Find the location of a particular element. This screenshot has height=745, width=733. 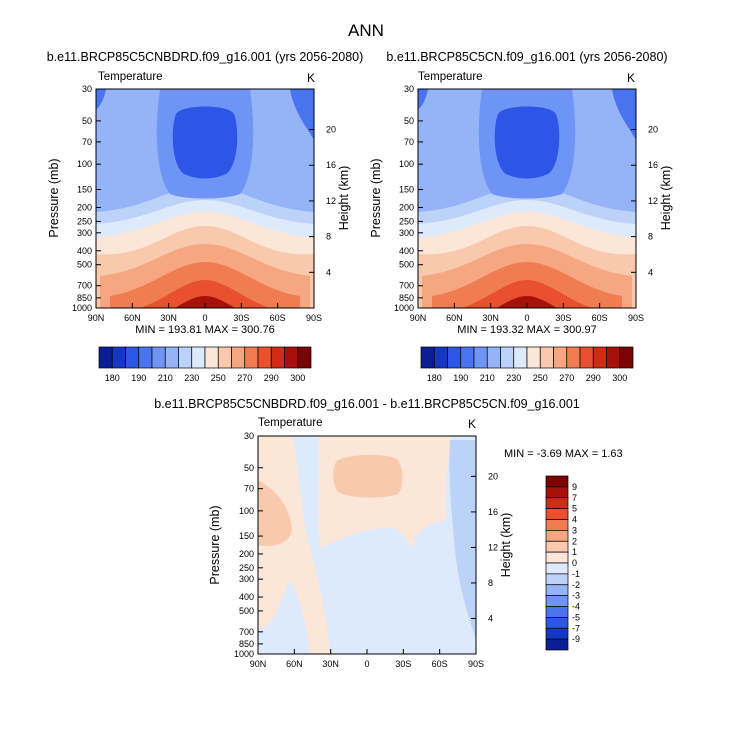

panel-3-ylabel-right: Height (km) is located at coordinates (506, 545).